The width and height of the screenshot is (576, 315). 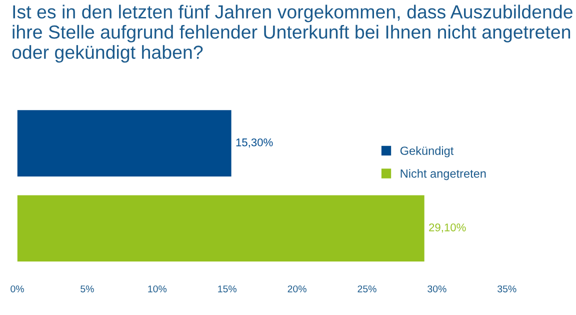 What do you see at coordinates (427, 152) in the screenshot?
I see `legend-label: Gekündigt` at bounding box center [427, 152].